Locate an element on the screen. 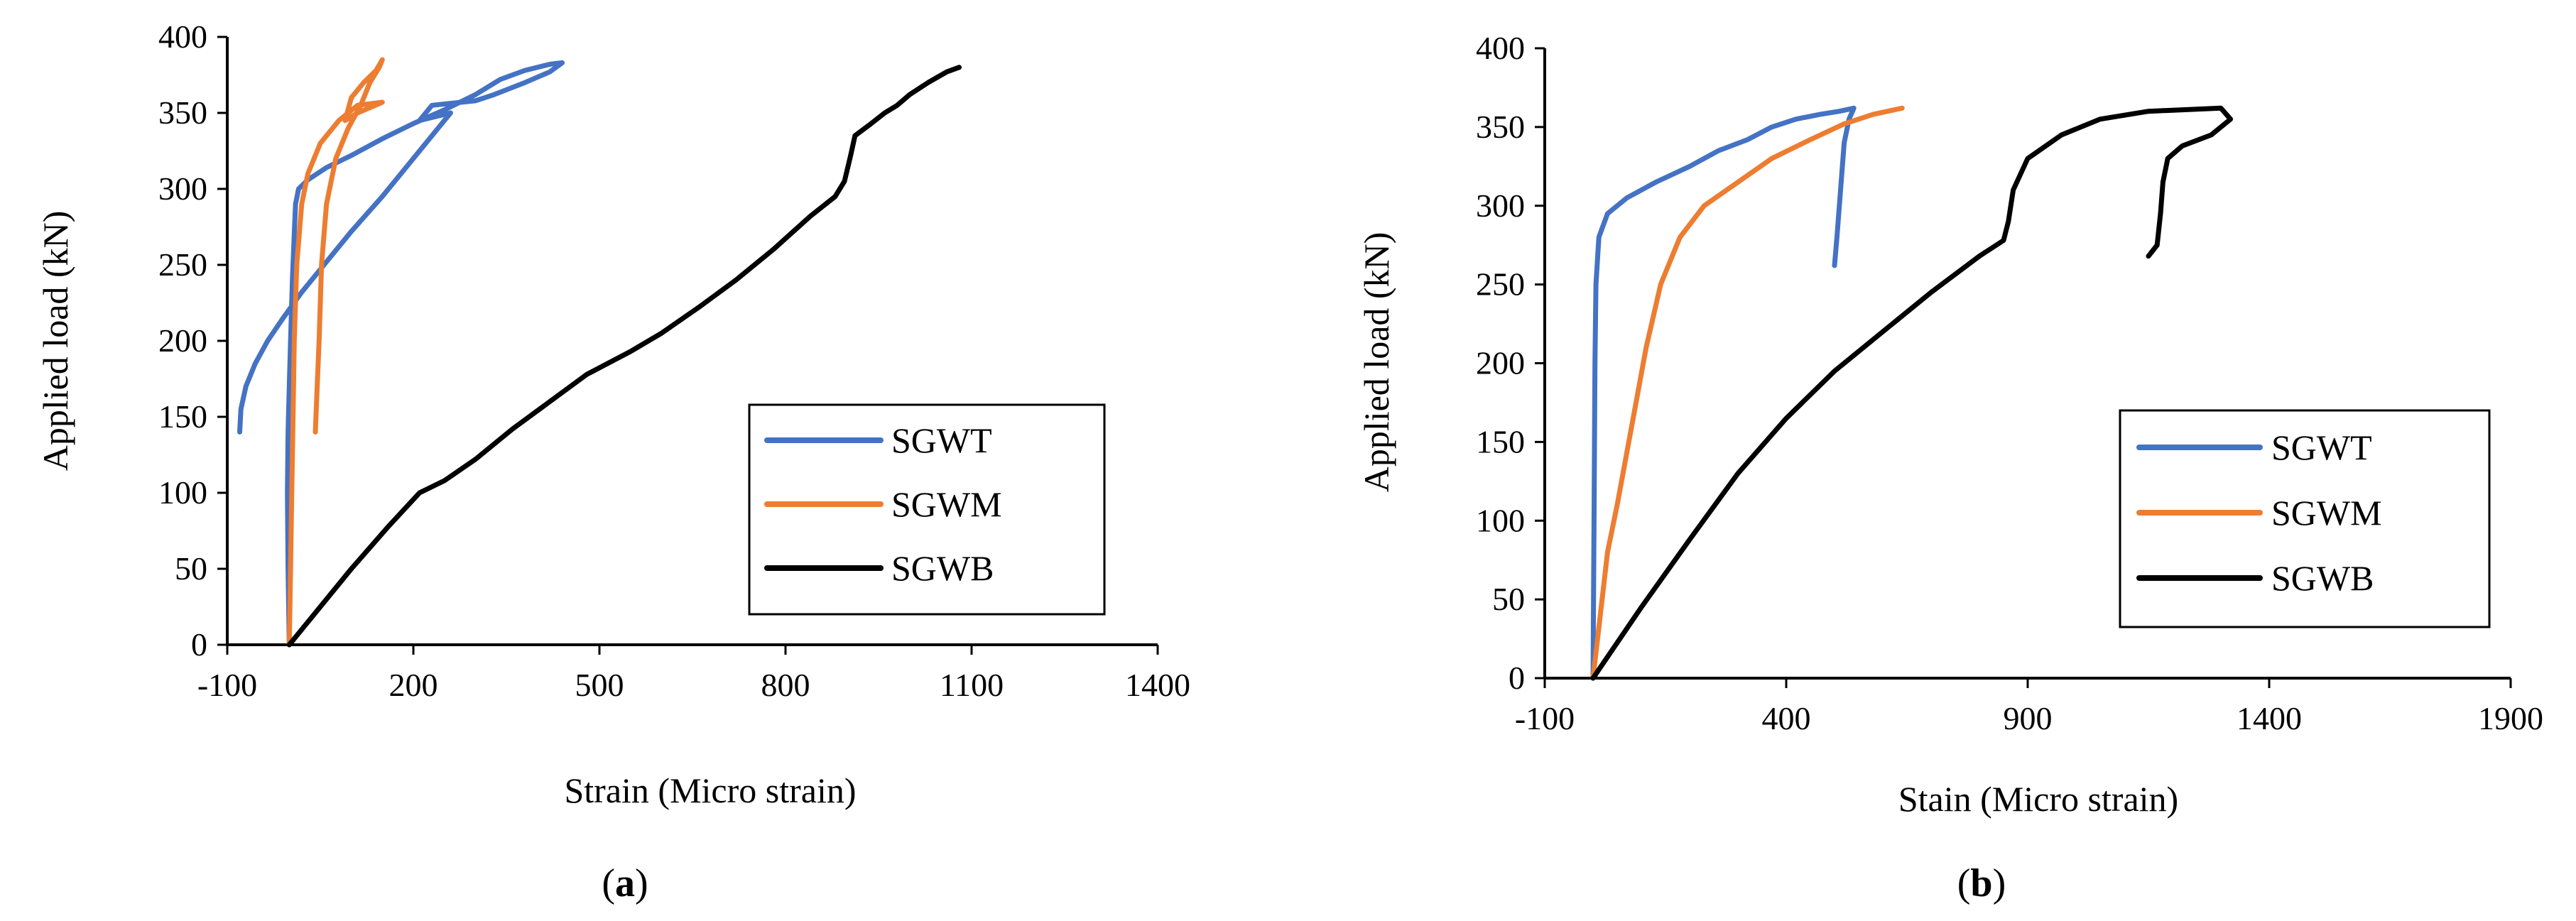 The width and height of the screenshot is (2576, 921). chart-b-y-axis-title: Applied load (kN) is located at coordinates (1376, 362).